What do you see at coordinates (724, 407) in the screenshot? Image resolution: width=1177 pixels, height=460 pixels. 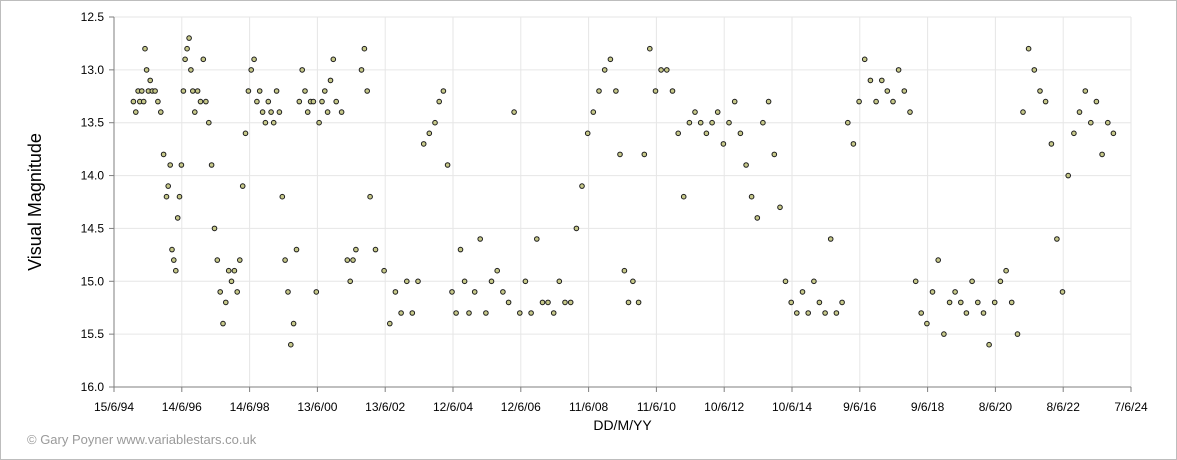 I see `x-tick-label: 10/6/12` at bounding box center [724, 407].